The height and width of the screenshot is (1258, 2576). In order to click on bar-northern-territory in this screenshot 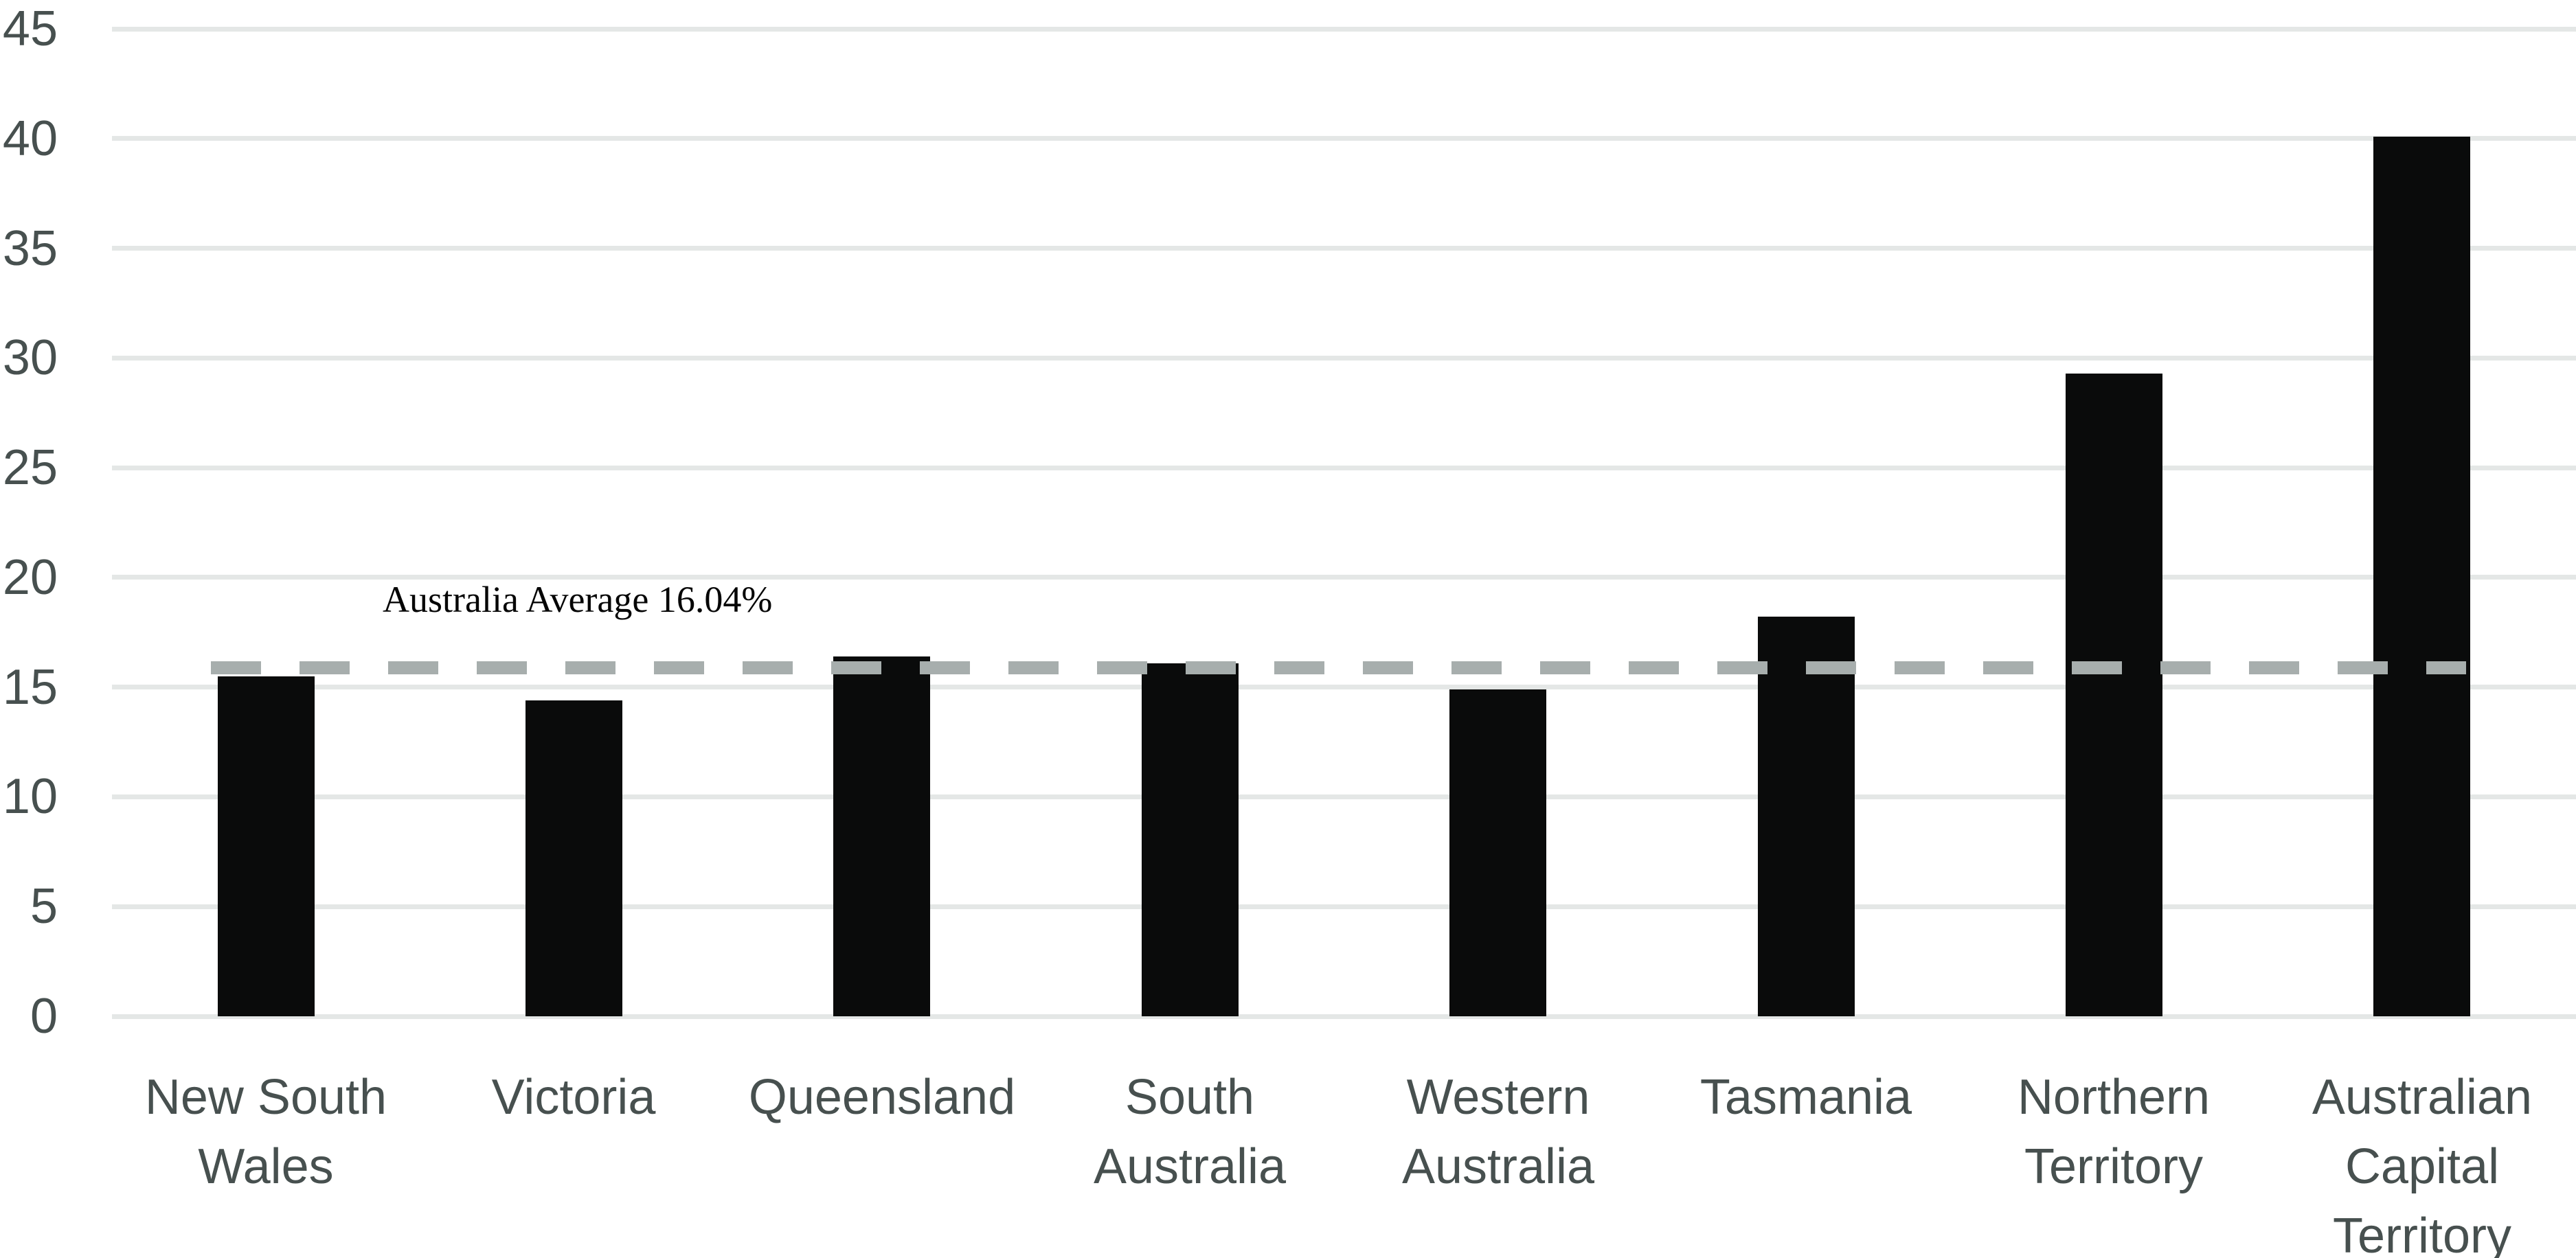, I will do `click(2114, 695)`.